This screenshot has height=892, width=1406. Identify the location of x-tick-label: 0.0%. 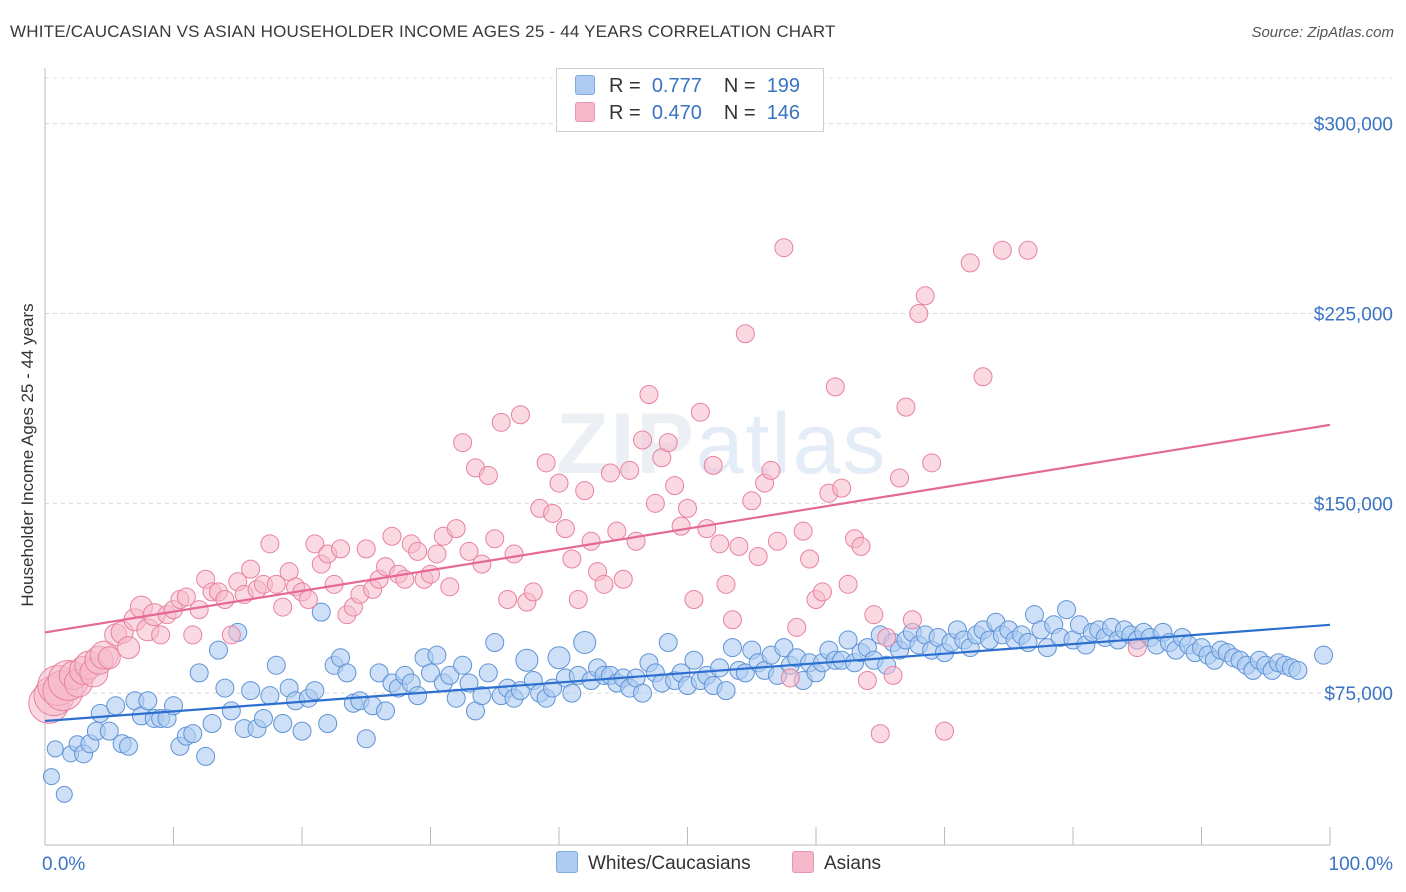
(63, 864).